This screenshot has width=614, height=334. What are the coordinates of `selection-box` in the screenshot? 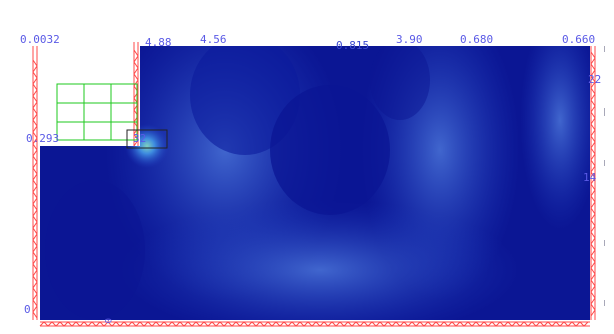 It's located at (147, 139).